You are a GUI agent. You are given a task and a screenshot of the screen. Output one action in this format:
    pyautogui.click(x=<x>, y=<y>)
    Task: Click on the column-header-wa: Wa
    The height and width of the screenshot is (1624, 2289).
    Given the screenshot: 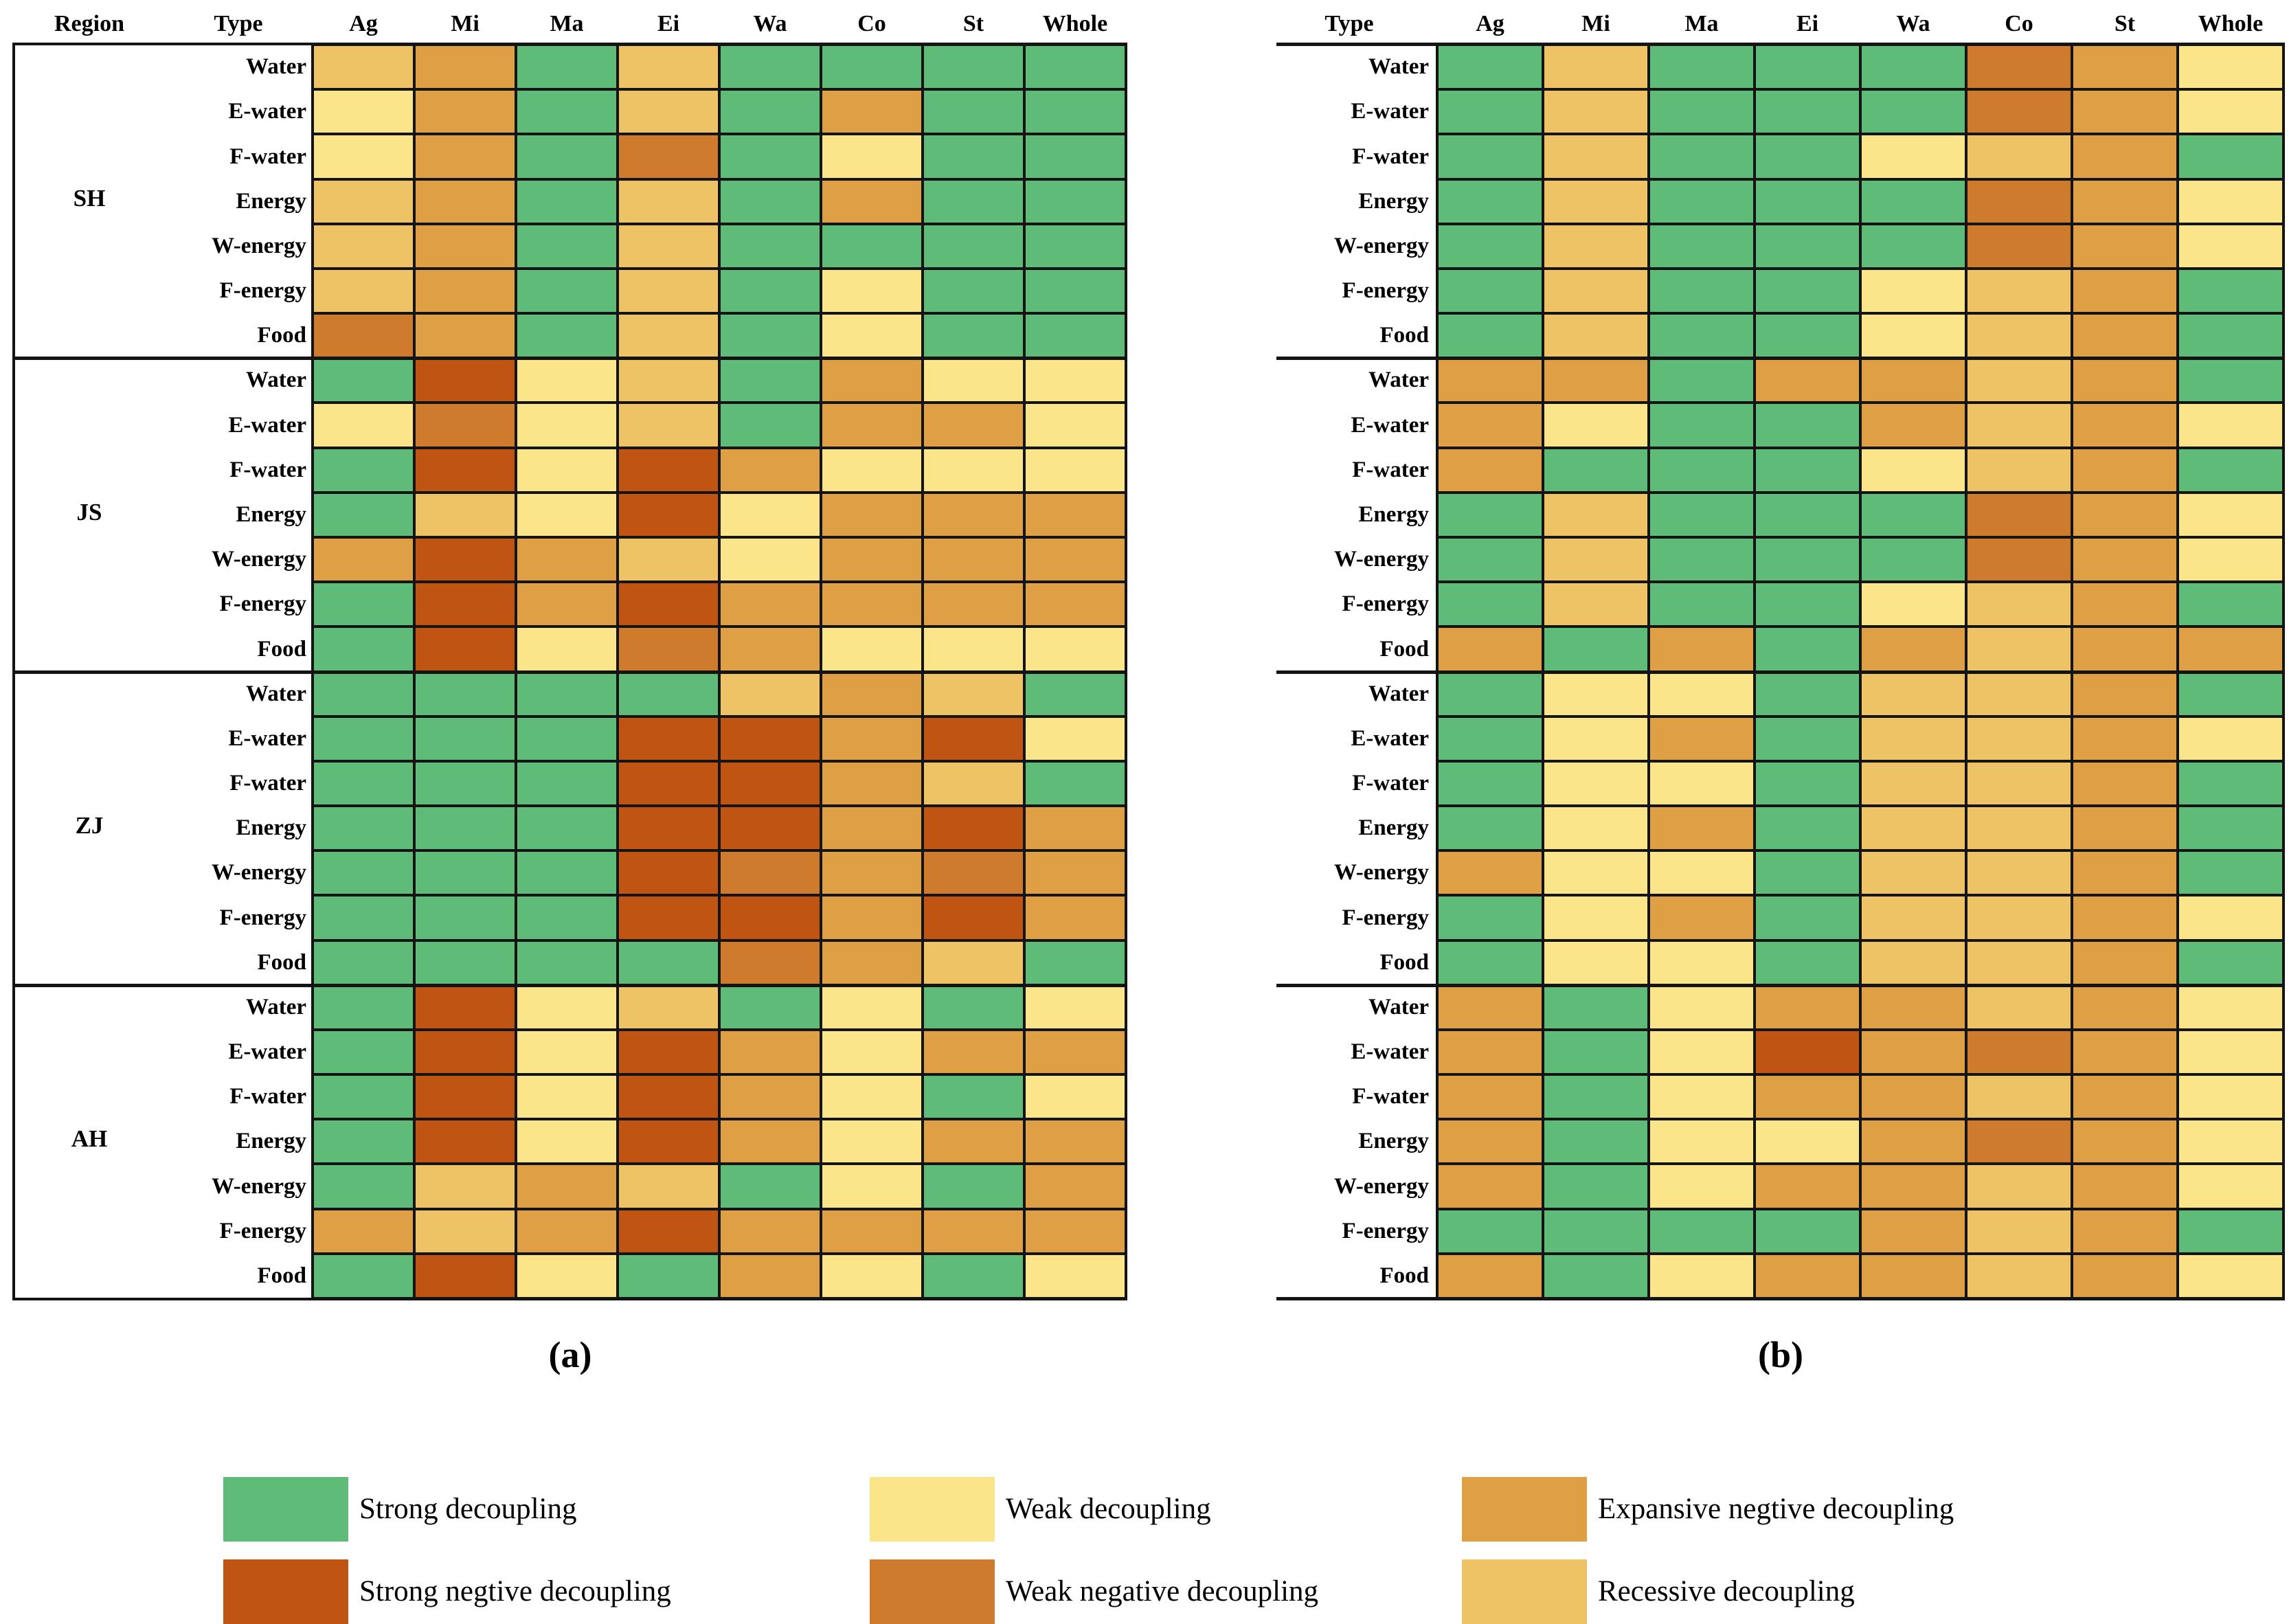 What is the action you would take?
    pyautogui.click(x=1913, y=23)
    